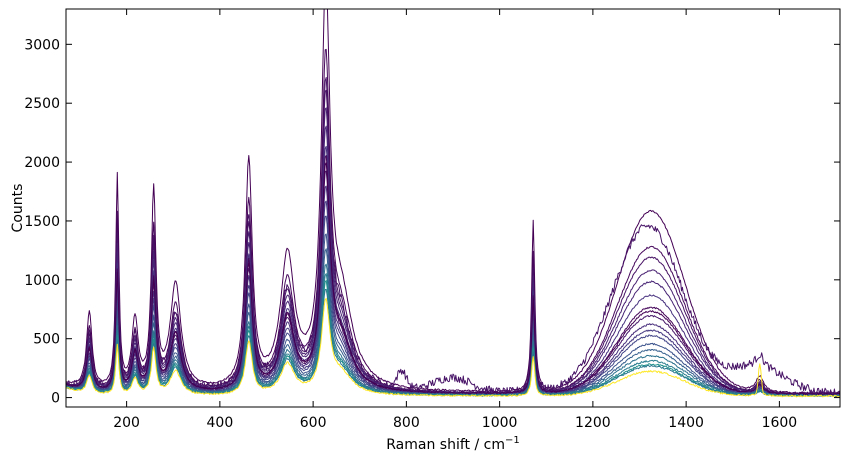 The width and height of the screenshot is (848, 464). Describe the element at coordinates (126, 423) in the screenshot. I see `x-tick-label: 200` at that location.